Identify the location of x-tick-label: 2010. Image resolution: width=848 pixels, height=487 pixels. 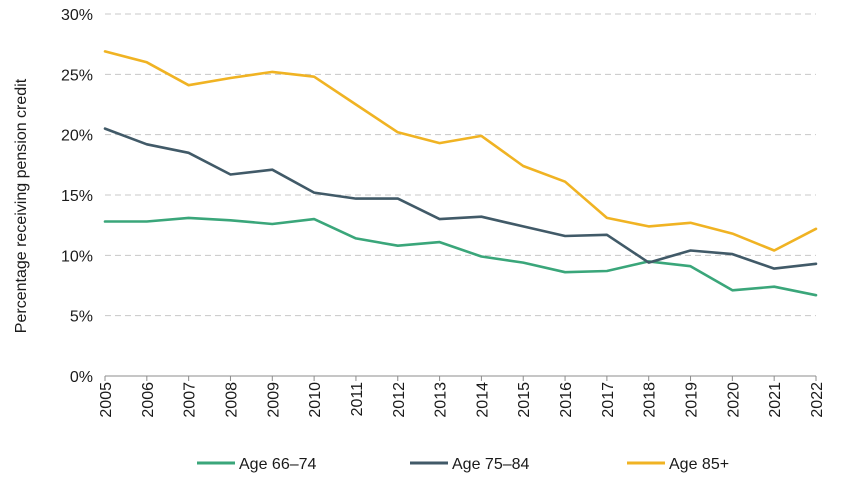
(315, 400).